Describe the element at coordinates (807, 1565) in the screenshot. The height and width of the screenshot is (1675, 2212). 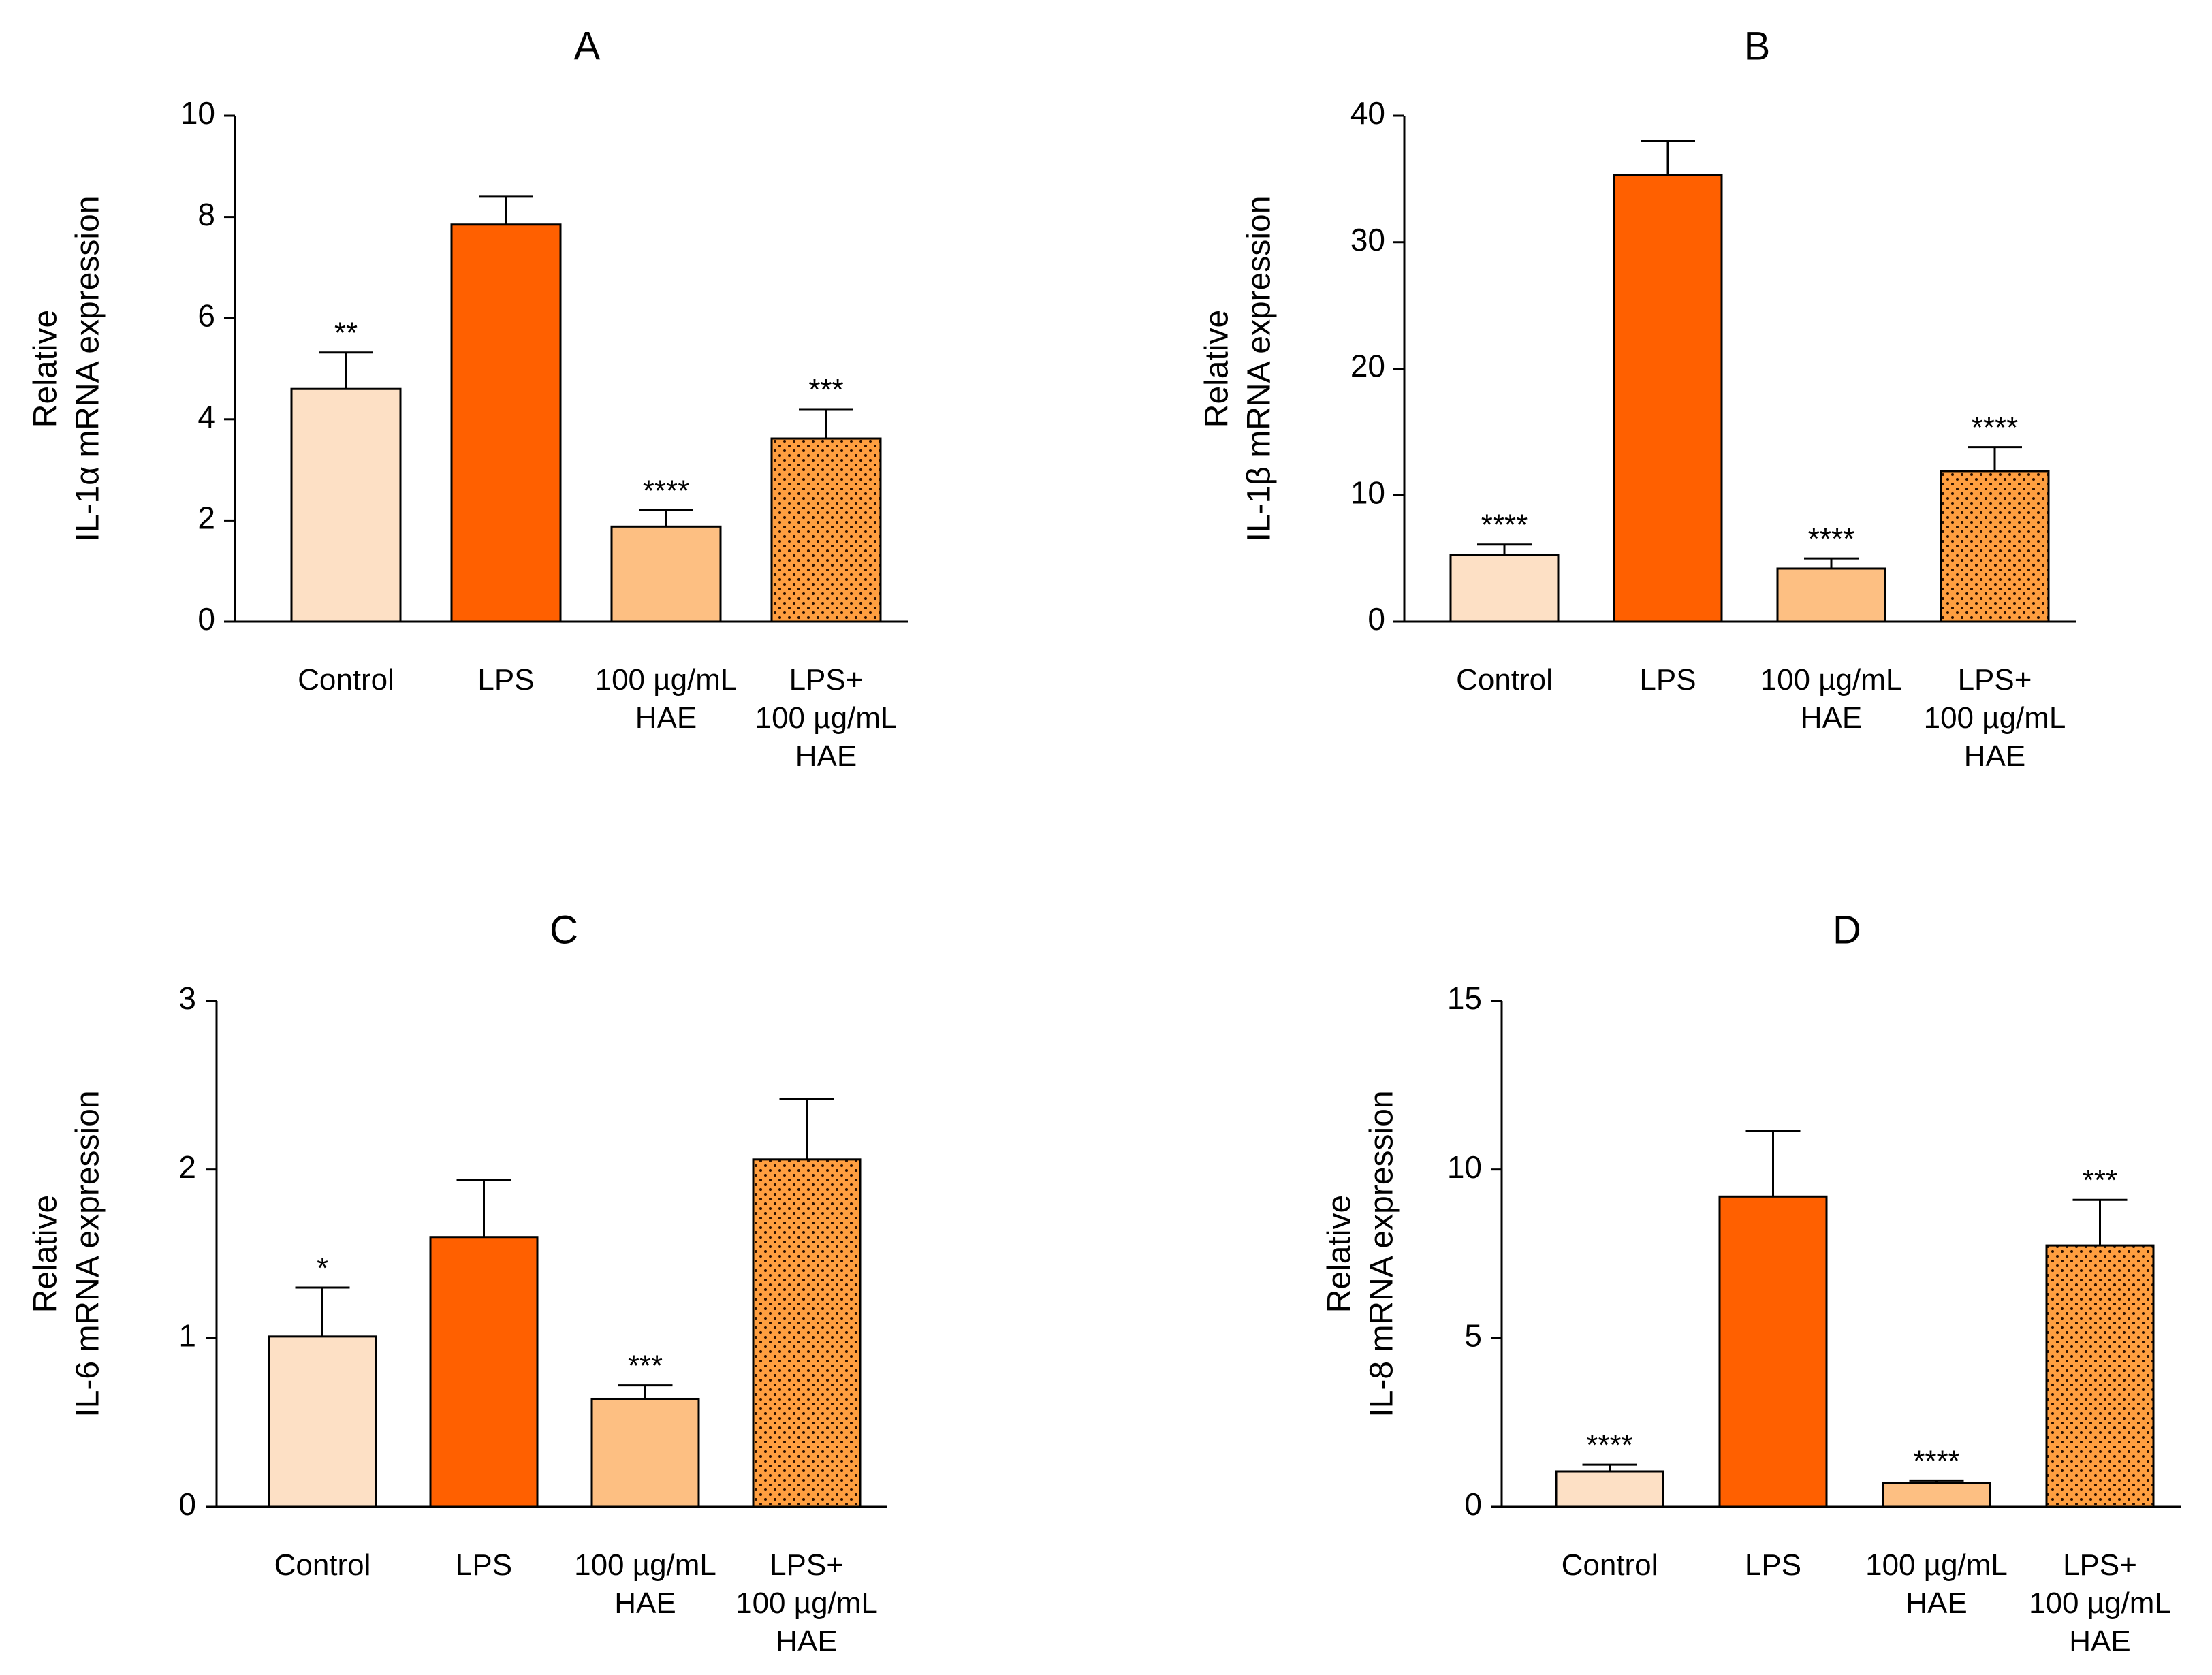
I see `panel-c-category-label: LPS+` at that location.